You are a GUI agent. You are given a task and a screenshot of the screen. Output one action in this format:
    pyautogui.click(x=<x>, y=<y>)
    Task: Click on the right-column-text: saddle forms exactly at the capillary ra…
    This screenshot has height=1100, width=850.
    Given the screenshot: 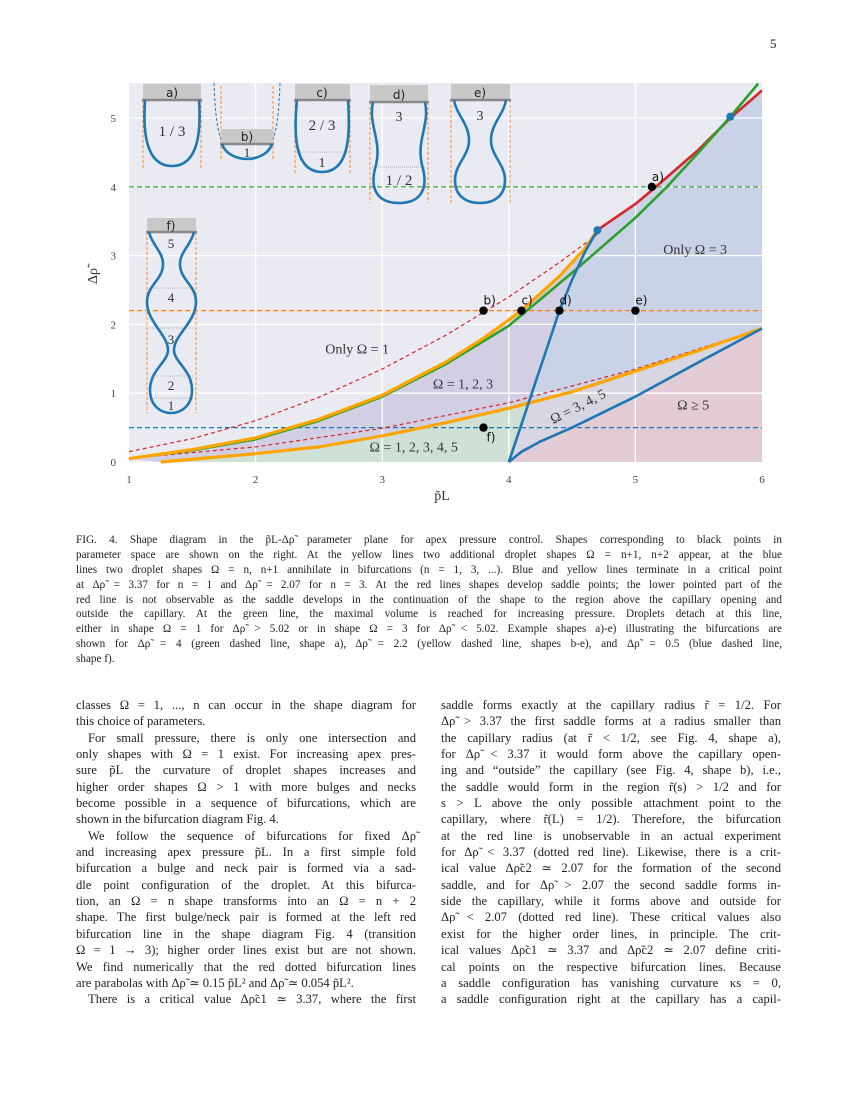 What is the action you would take?
    pyautogui.click(x=611, y=852)
    